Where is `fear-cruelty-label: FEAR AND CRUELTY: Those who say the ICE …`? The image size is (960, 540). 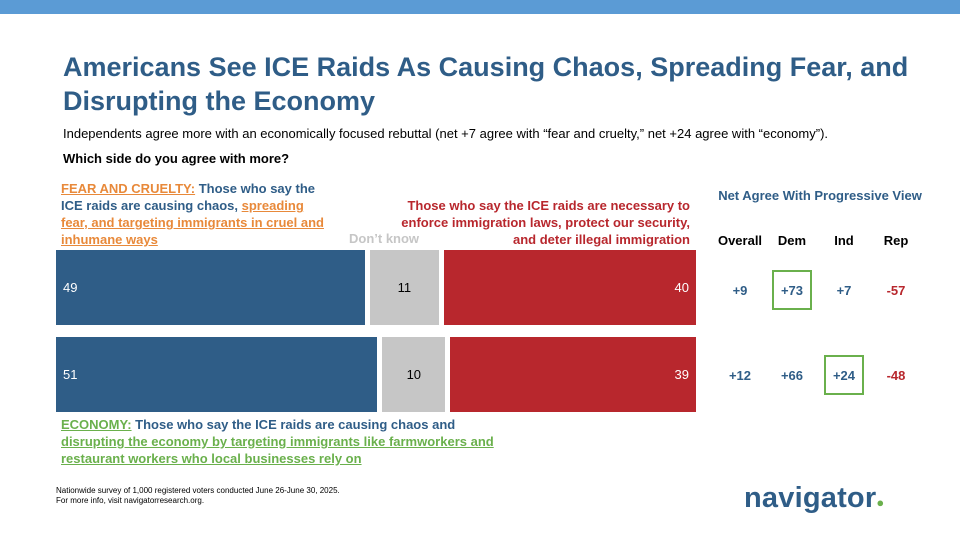 fear-cruelty-label: FEAR AND CRUELTY: Those who say the ICE … is located at coordinates (196, 214).